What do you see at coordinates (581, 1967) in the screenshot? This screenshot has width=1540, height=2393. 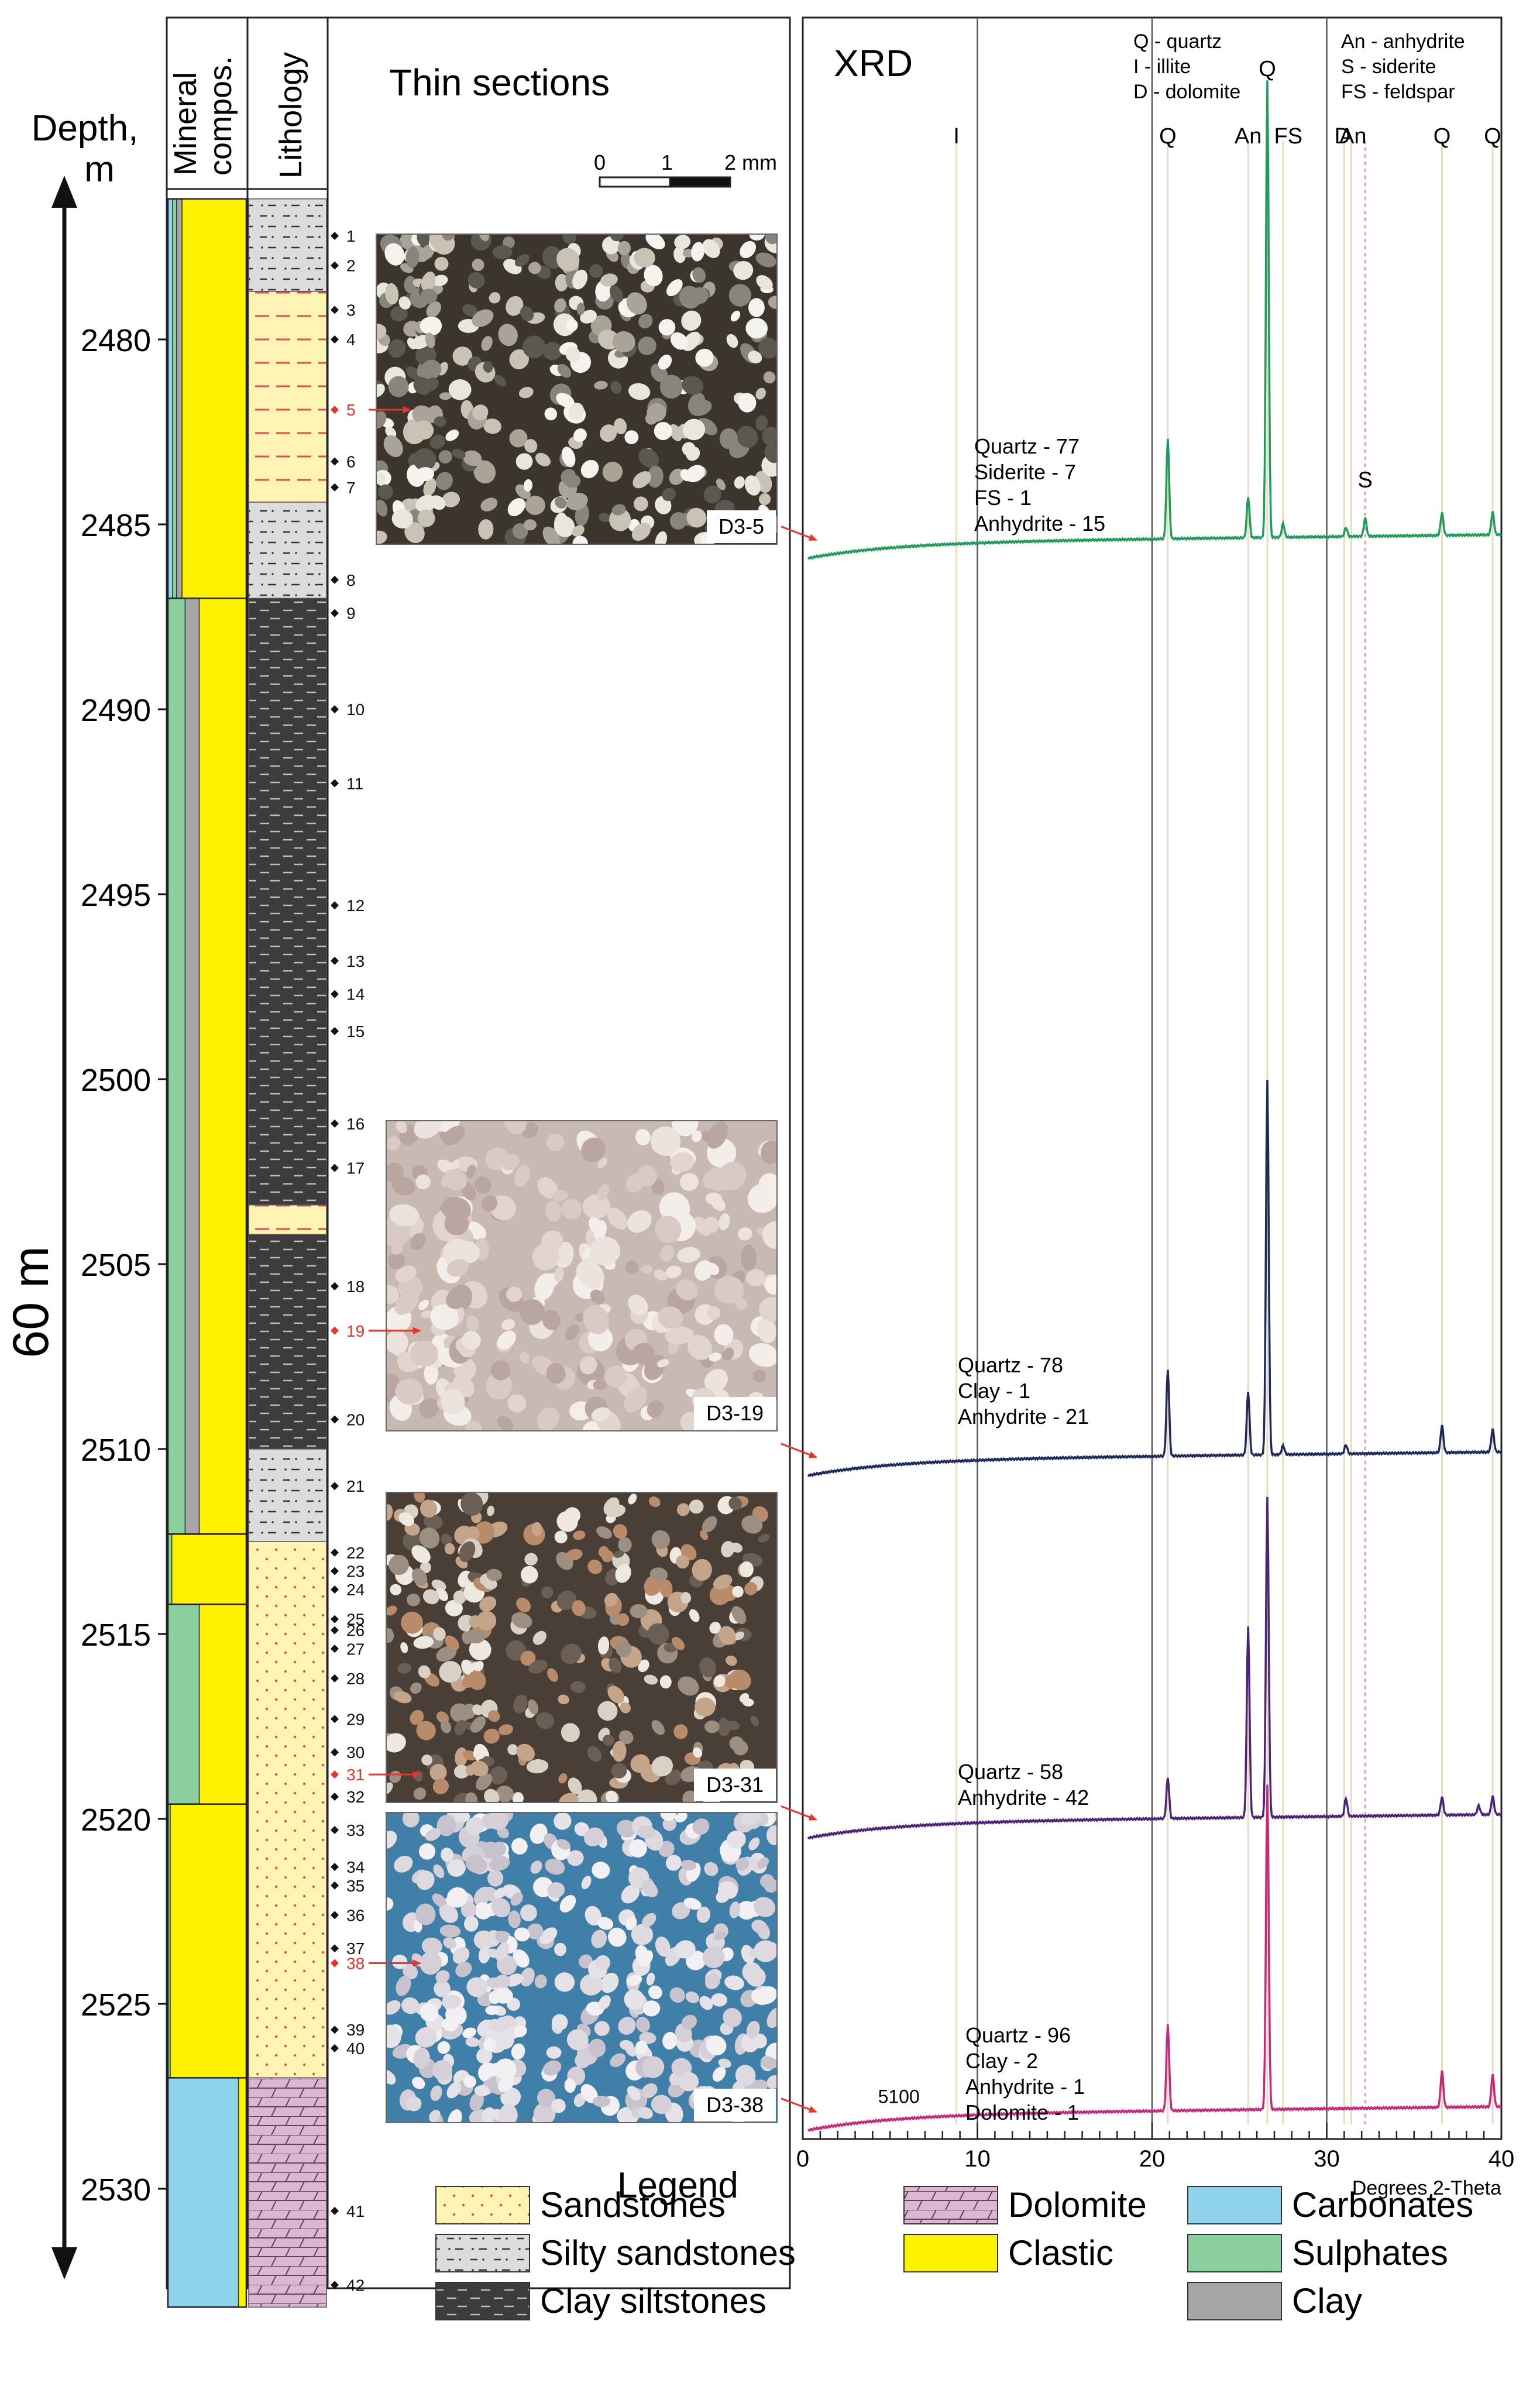 I see `thin-section-image` at bounding box center [581, 1967].